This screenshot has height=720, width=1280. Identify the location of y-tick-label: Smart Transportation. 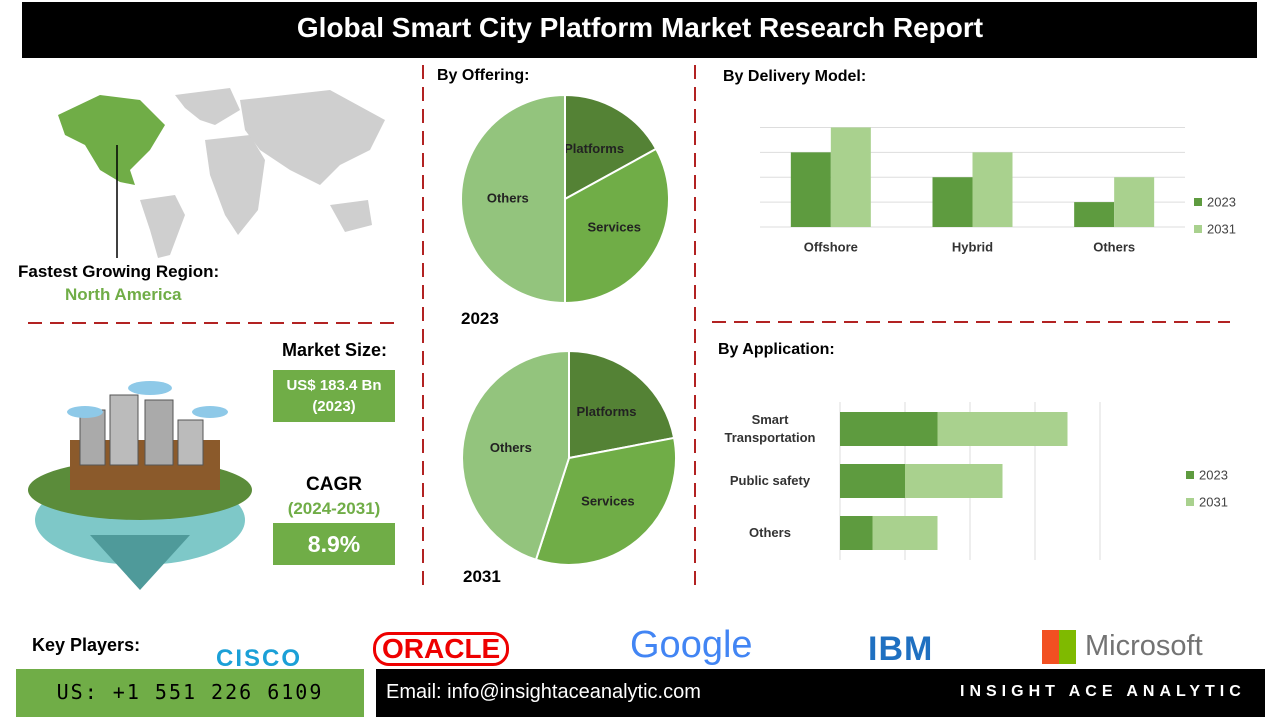
(770, 428).